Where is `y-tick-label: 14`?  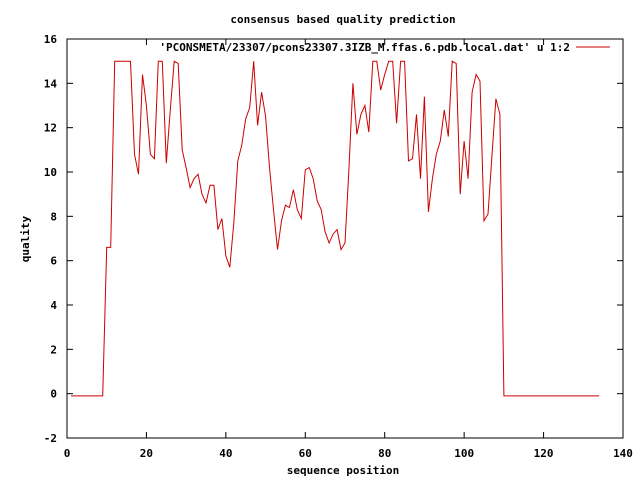
y-tick-label: 14 is located at coordinates (51, 83).